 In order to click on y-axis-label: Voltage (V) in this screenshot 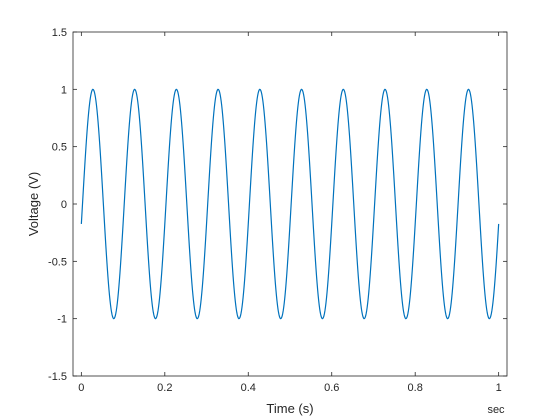, I will do `click(33, 204)`.